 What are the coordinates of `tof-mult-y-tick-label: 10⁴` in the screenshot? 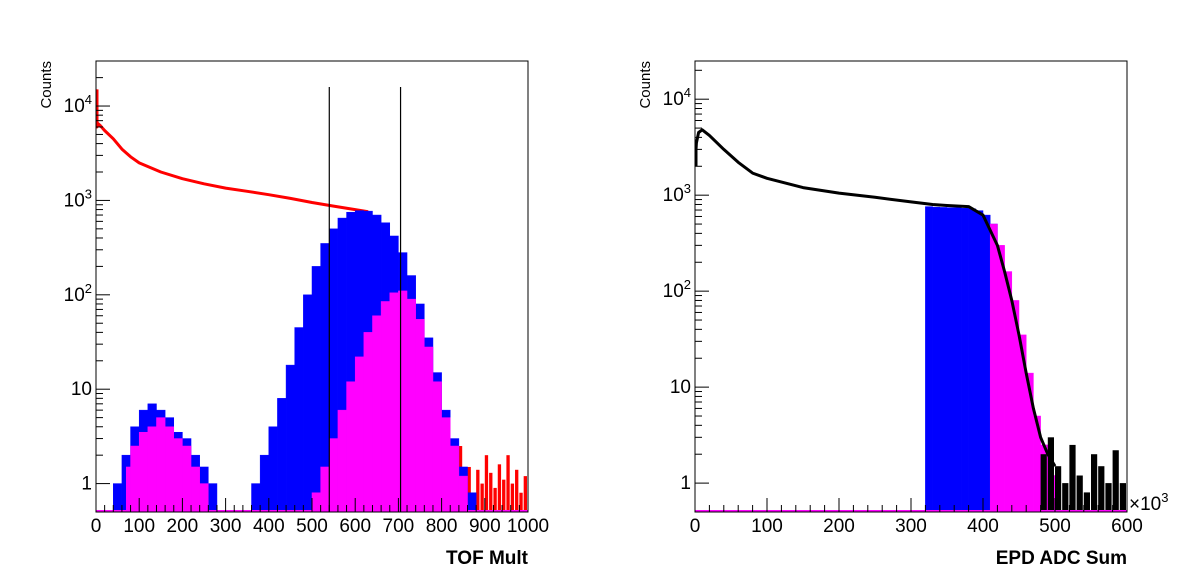 It's located at (78, 104).